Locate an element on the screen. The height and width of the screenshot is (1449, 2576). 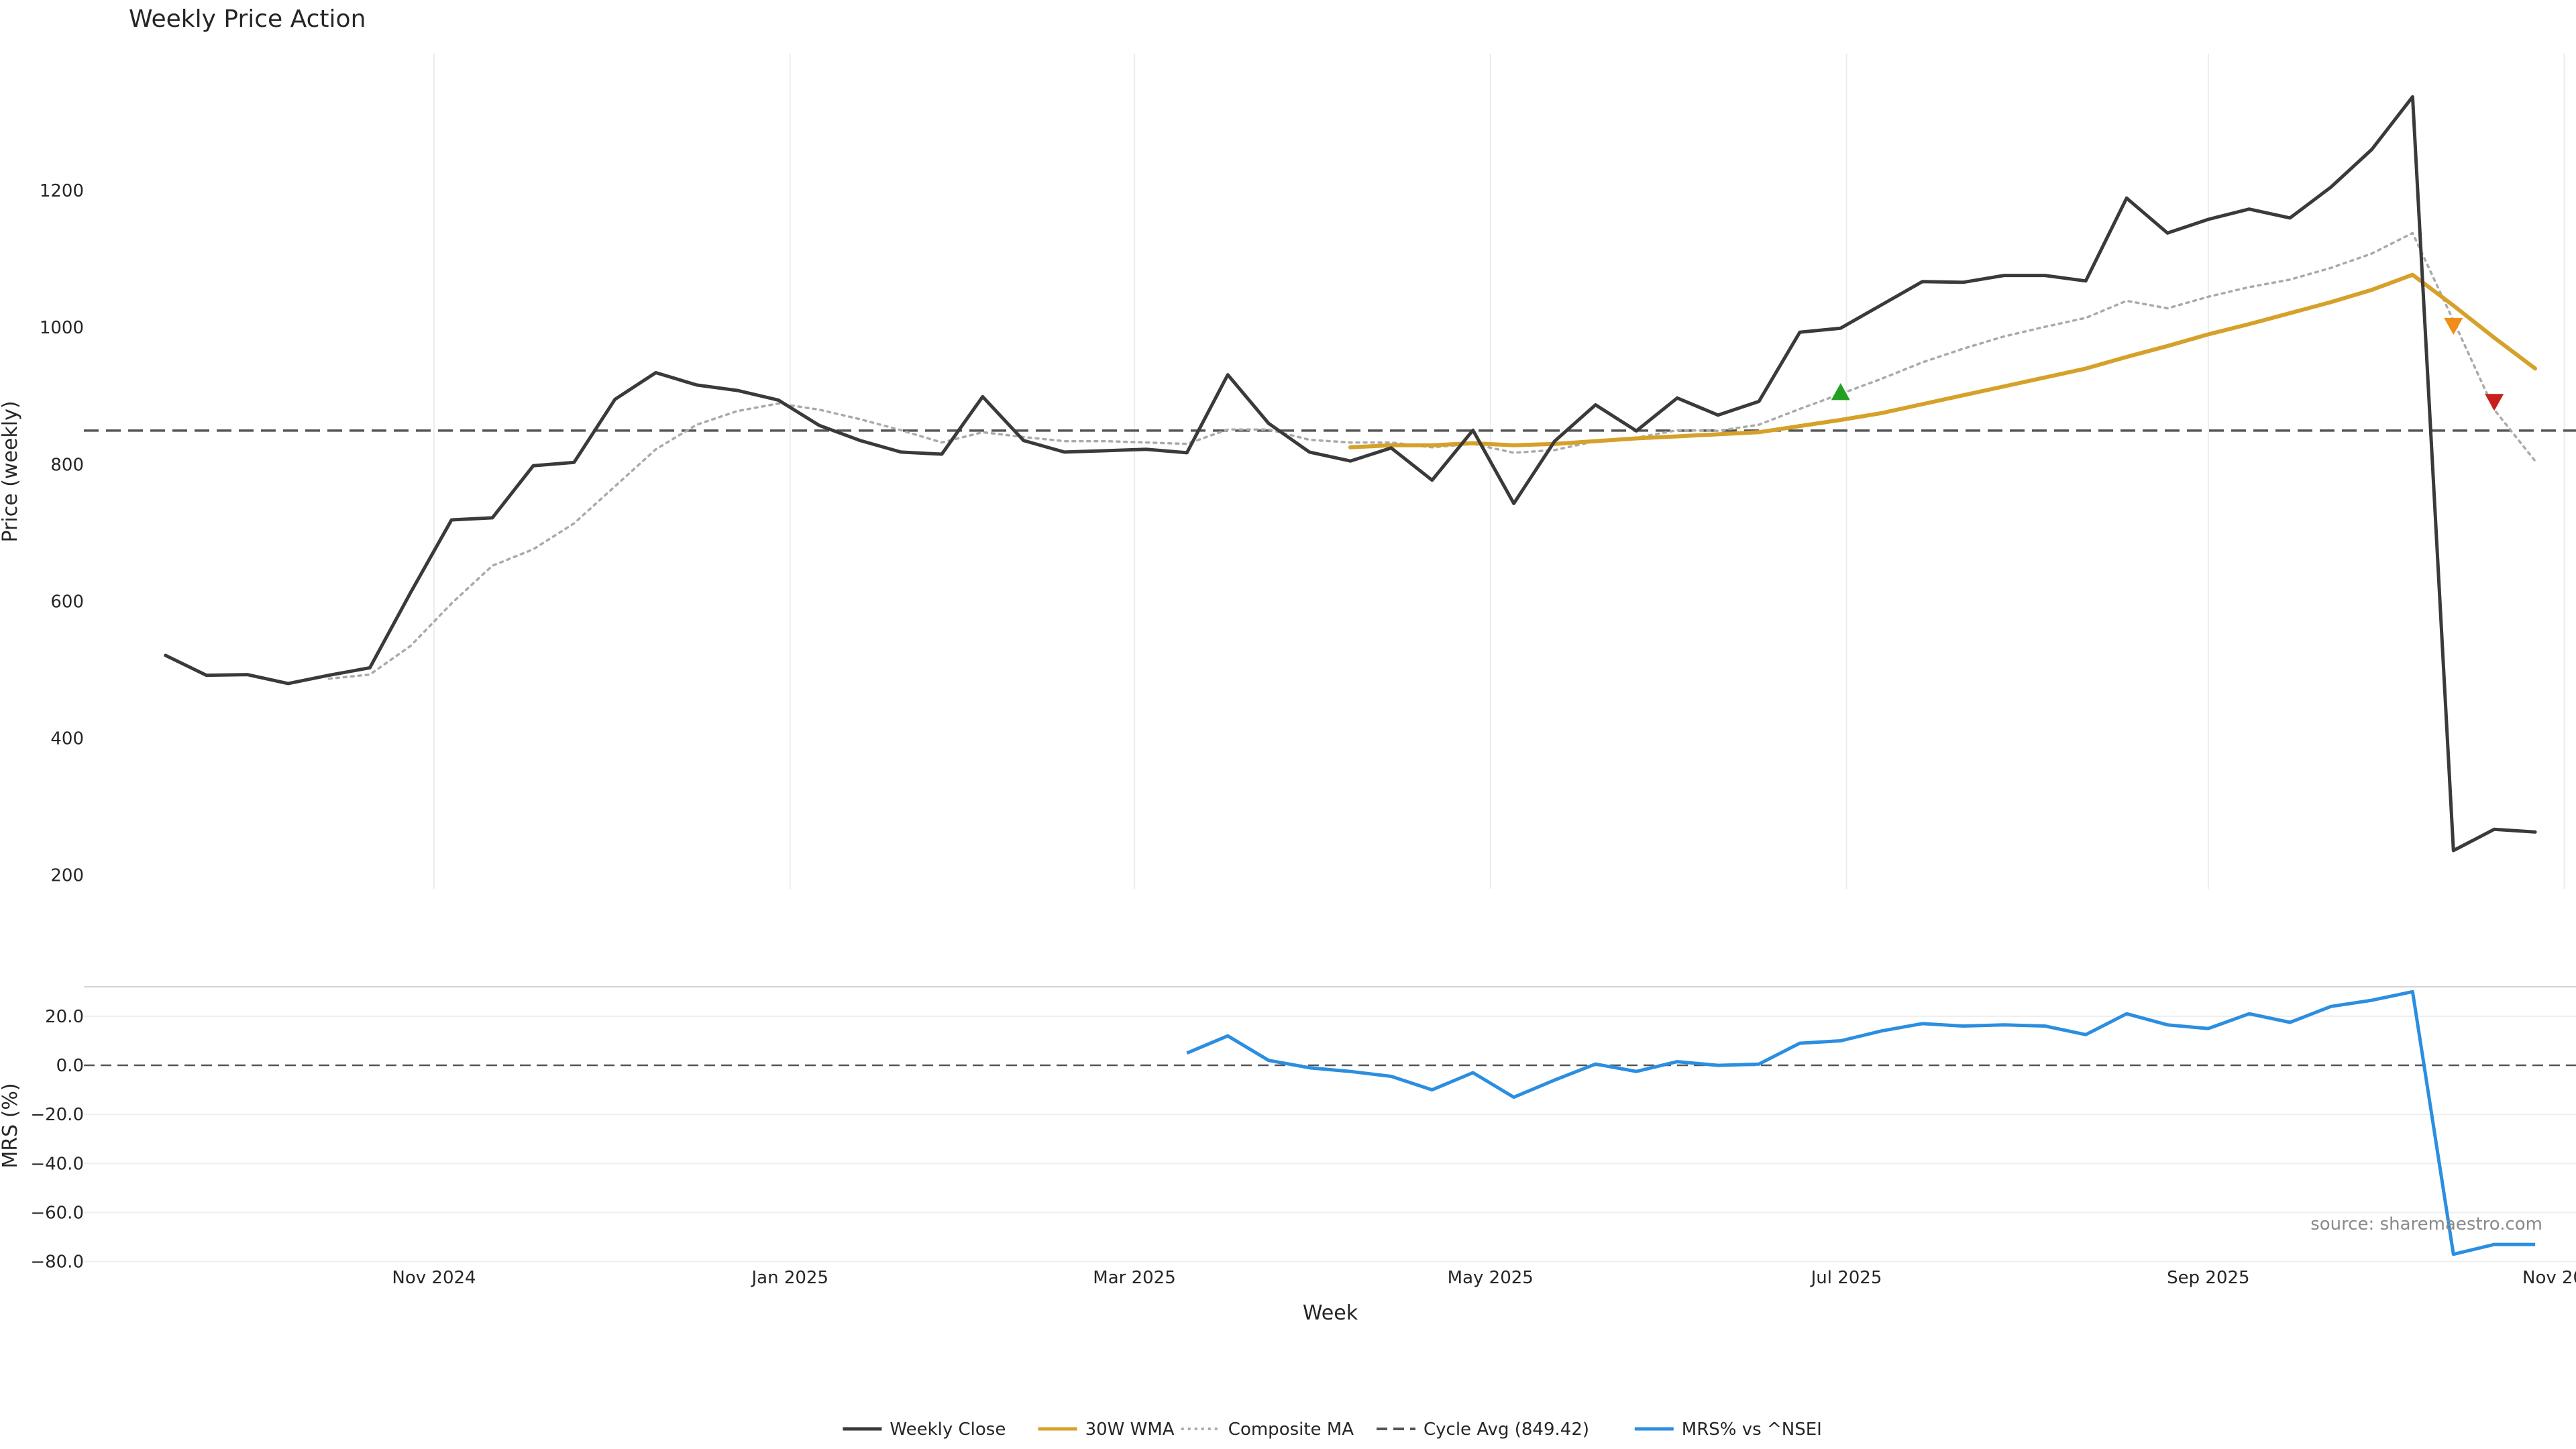
mrs-series is located at coordinates (1861, 1122).